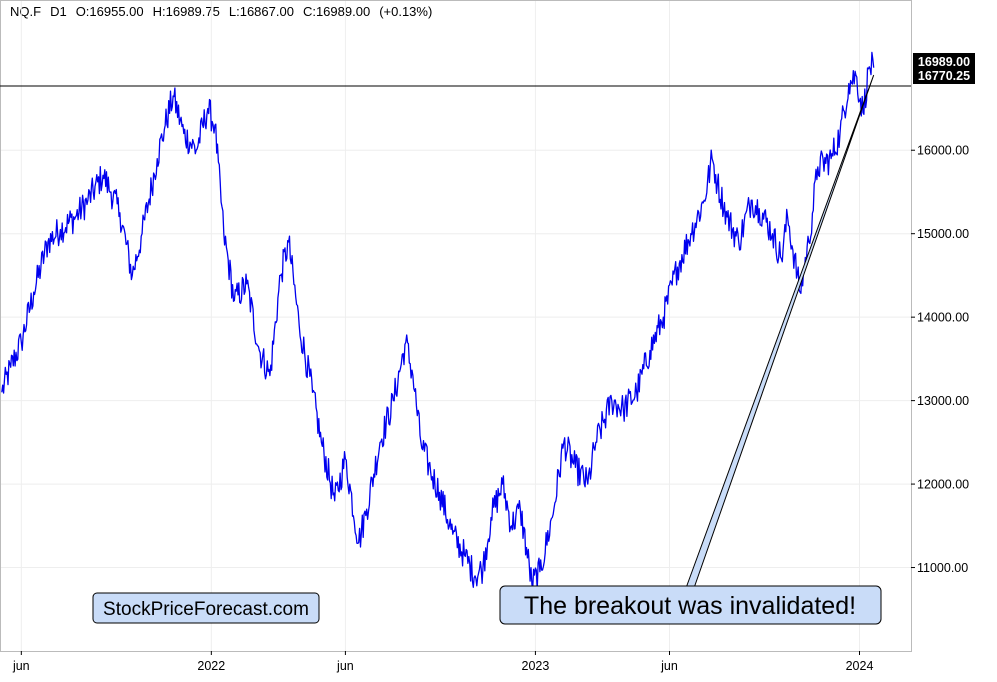 This screenshot has height=682, width=997. I want to click on timeframe-label: D1, so click(58, 11).